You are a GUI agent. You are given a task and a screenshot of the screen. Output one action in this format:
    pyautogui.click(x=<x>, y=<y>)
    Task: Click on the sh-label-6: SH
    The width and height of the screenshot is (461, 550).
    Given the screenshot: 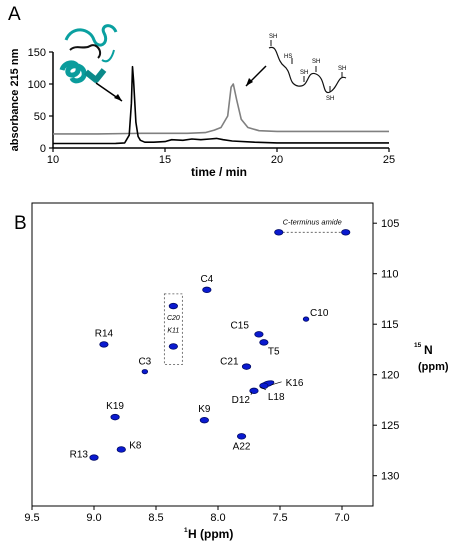 What is the action you would take?
    pyautogui.click(x=342, y=69)
    